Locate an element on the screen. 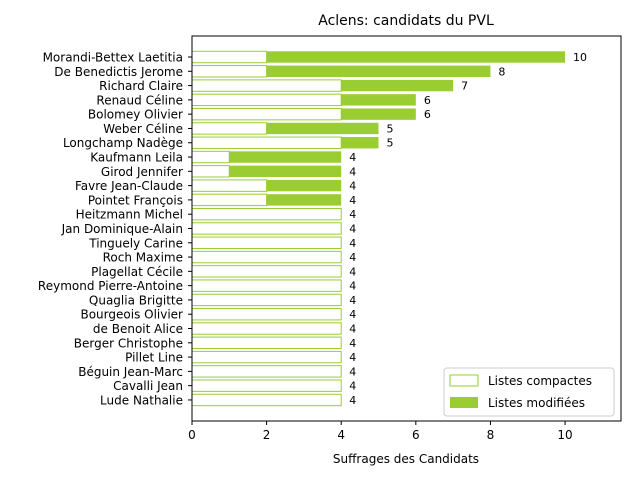  y-tick-label: Reymond Pierre-Antoine is located at coordinates (110, 286).